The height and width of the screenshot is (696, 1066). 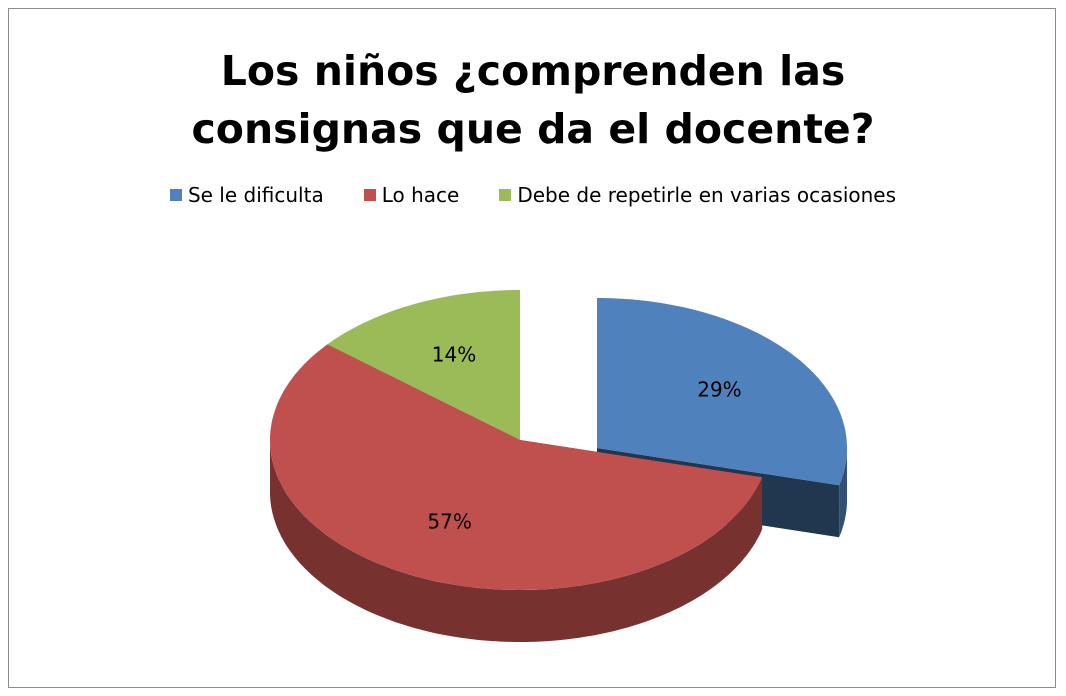 What do you see at coordinates (454, 354) in the screenshot?
I see `data-label: 14%` at bounding box center [454, 354].